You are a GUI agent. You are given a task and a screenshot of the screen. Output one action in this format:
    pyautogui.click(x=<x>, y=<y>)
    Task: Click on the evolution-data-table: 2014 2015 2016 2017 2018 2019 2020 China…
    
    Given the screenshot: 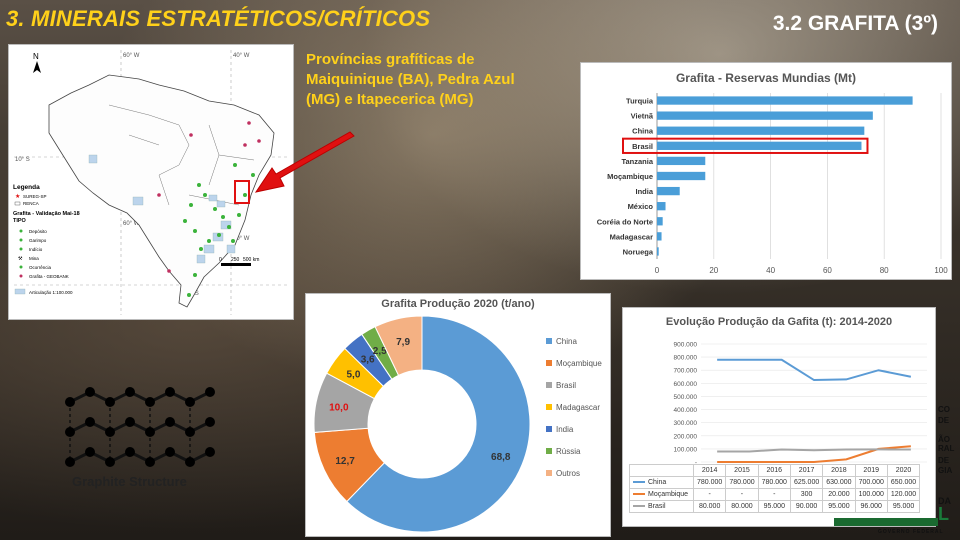 What is the action you would take?
    pyautogui.click(x=775, y=488)
    